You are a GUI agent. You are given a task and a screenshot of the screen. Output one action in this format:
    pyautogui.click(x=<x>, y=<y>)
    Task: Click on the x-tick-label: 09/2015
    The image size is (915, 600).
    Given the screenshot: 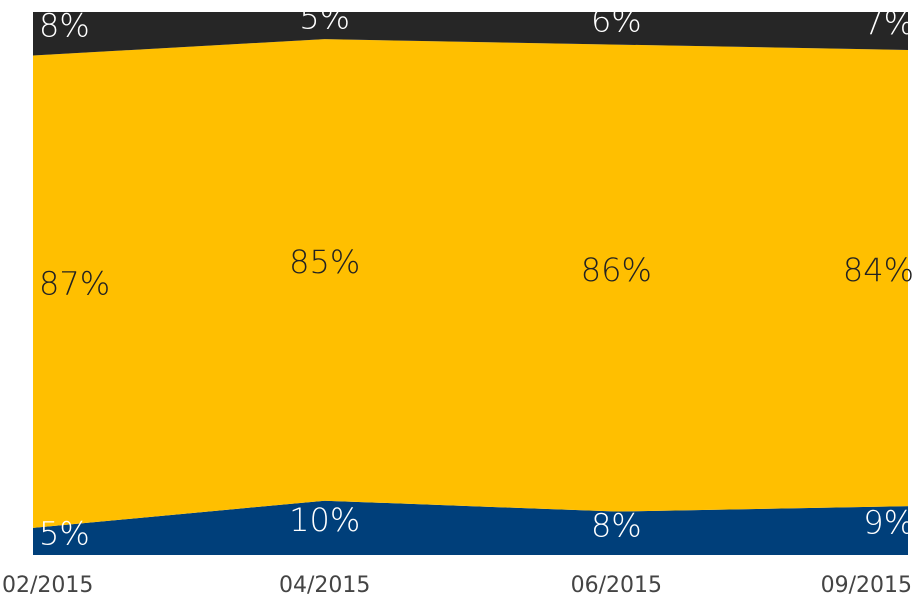 What is the action you would take?
    pyautogui.click(x=866, y=585)
    